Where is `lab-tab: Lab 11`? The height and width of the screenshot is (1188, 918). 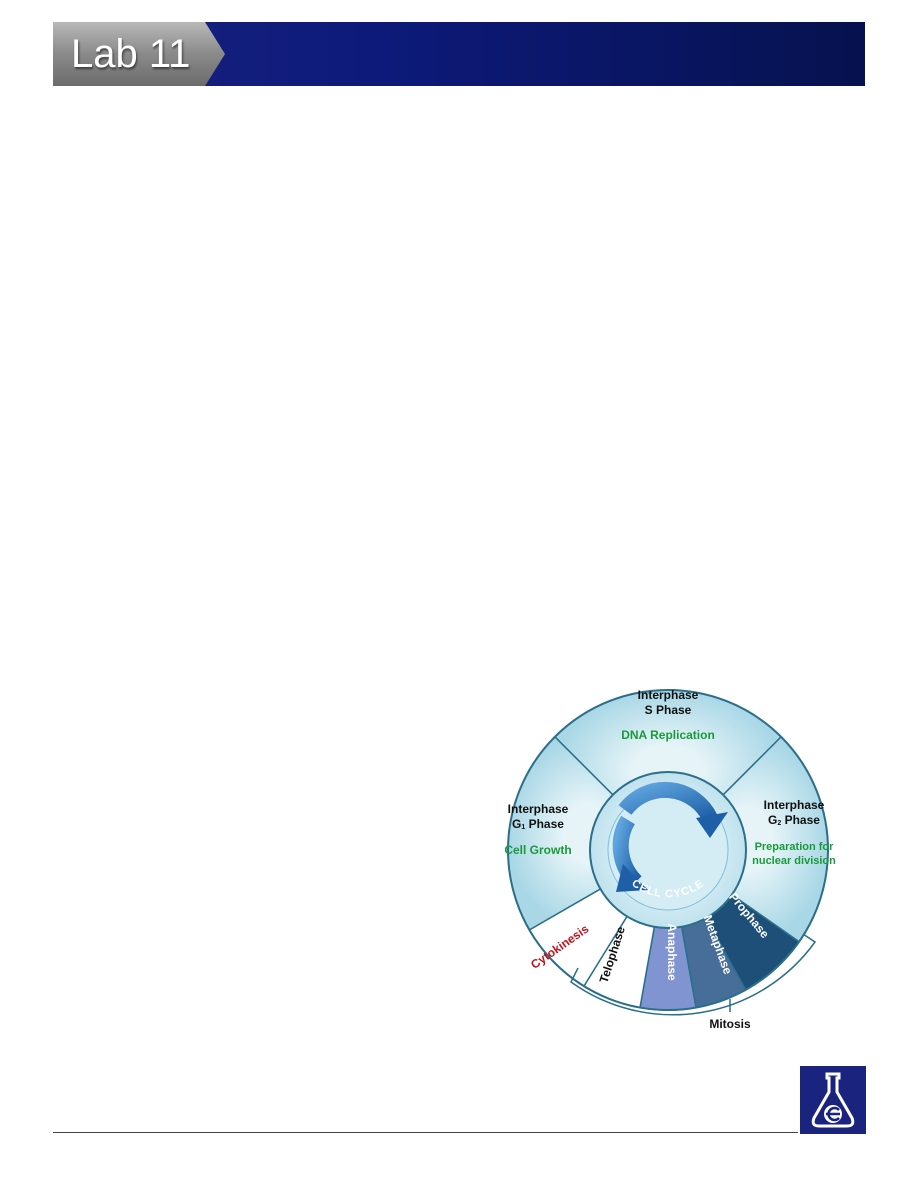 lab-tab: Lab 11 is located at coordinates (141, 54).